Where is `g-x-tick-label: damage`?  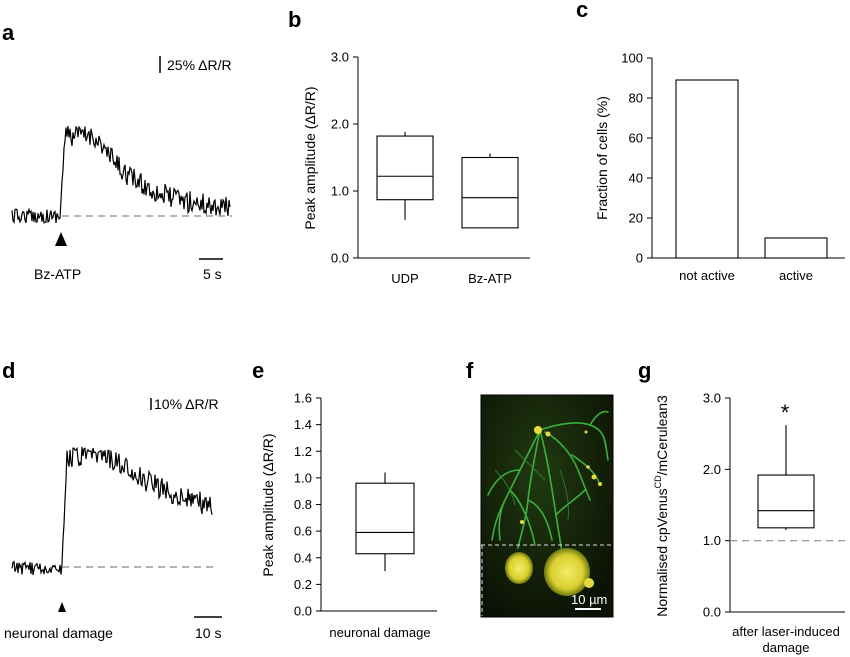
g-x-tick-label: damage is located at coordinates (786, 647).